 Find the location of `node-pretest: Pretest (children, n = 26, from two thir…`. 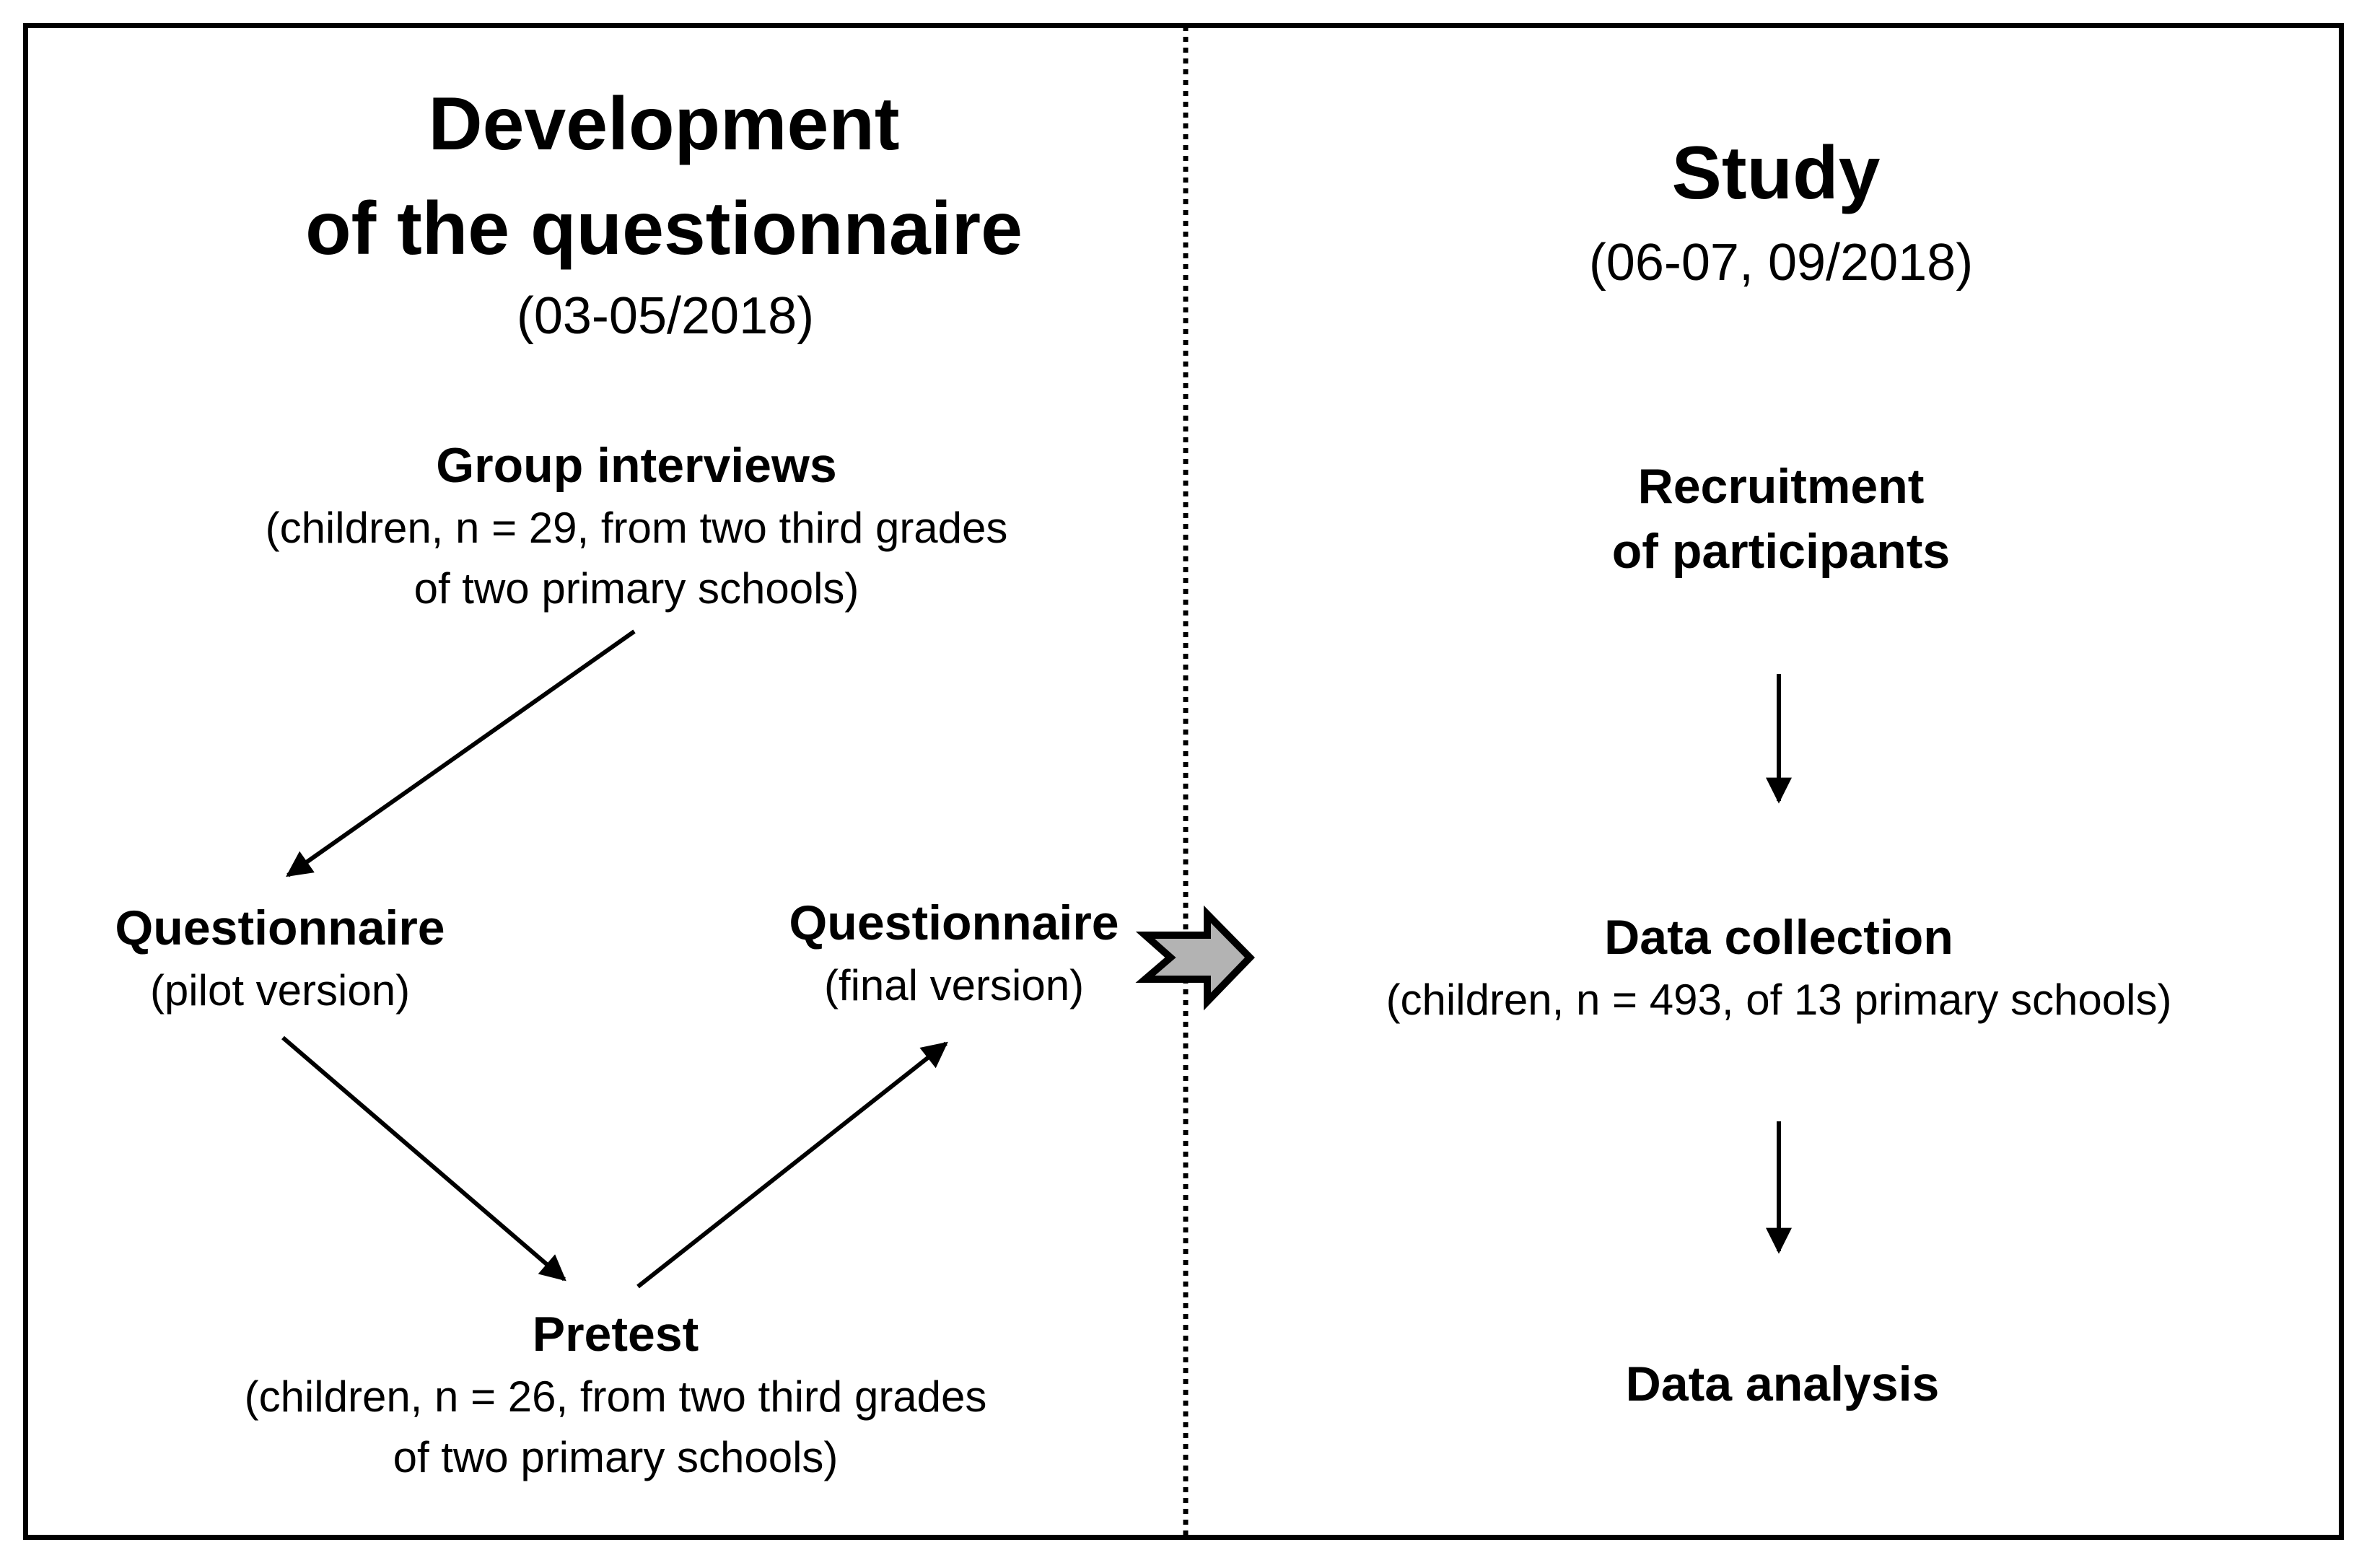

node-pretest: Pretest (children, n = 26, from two thir… is located at coordinates (616, 1395).